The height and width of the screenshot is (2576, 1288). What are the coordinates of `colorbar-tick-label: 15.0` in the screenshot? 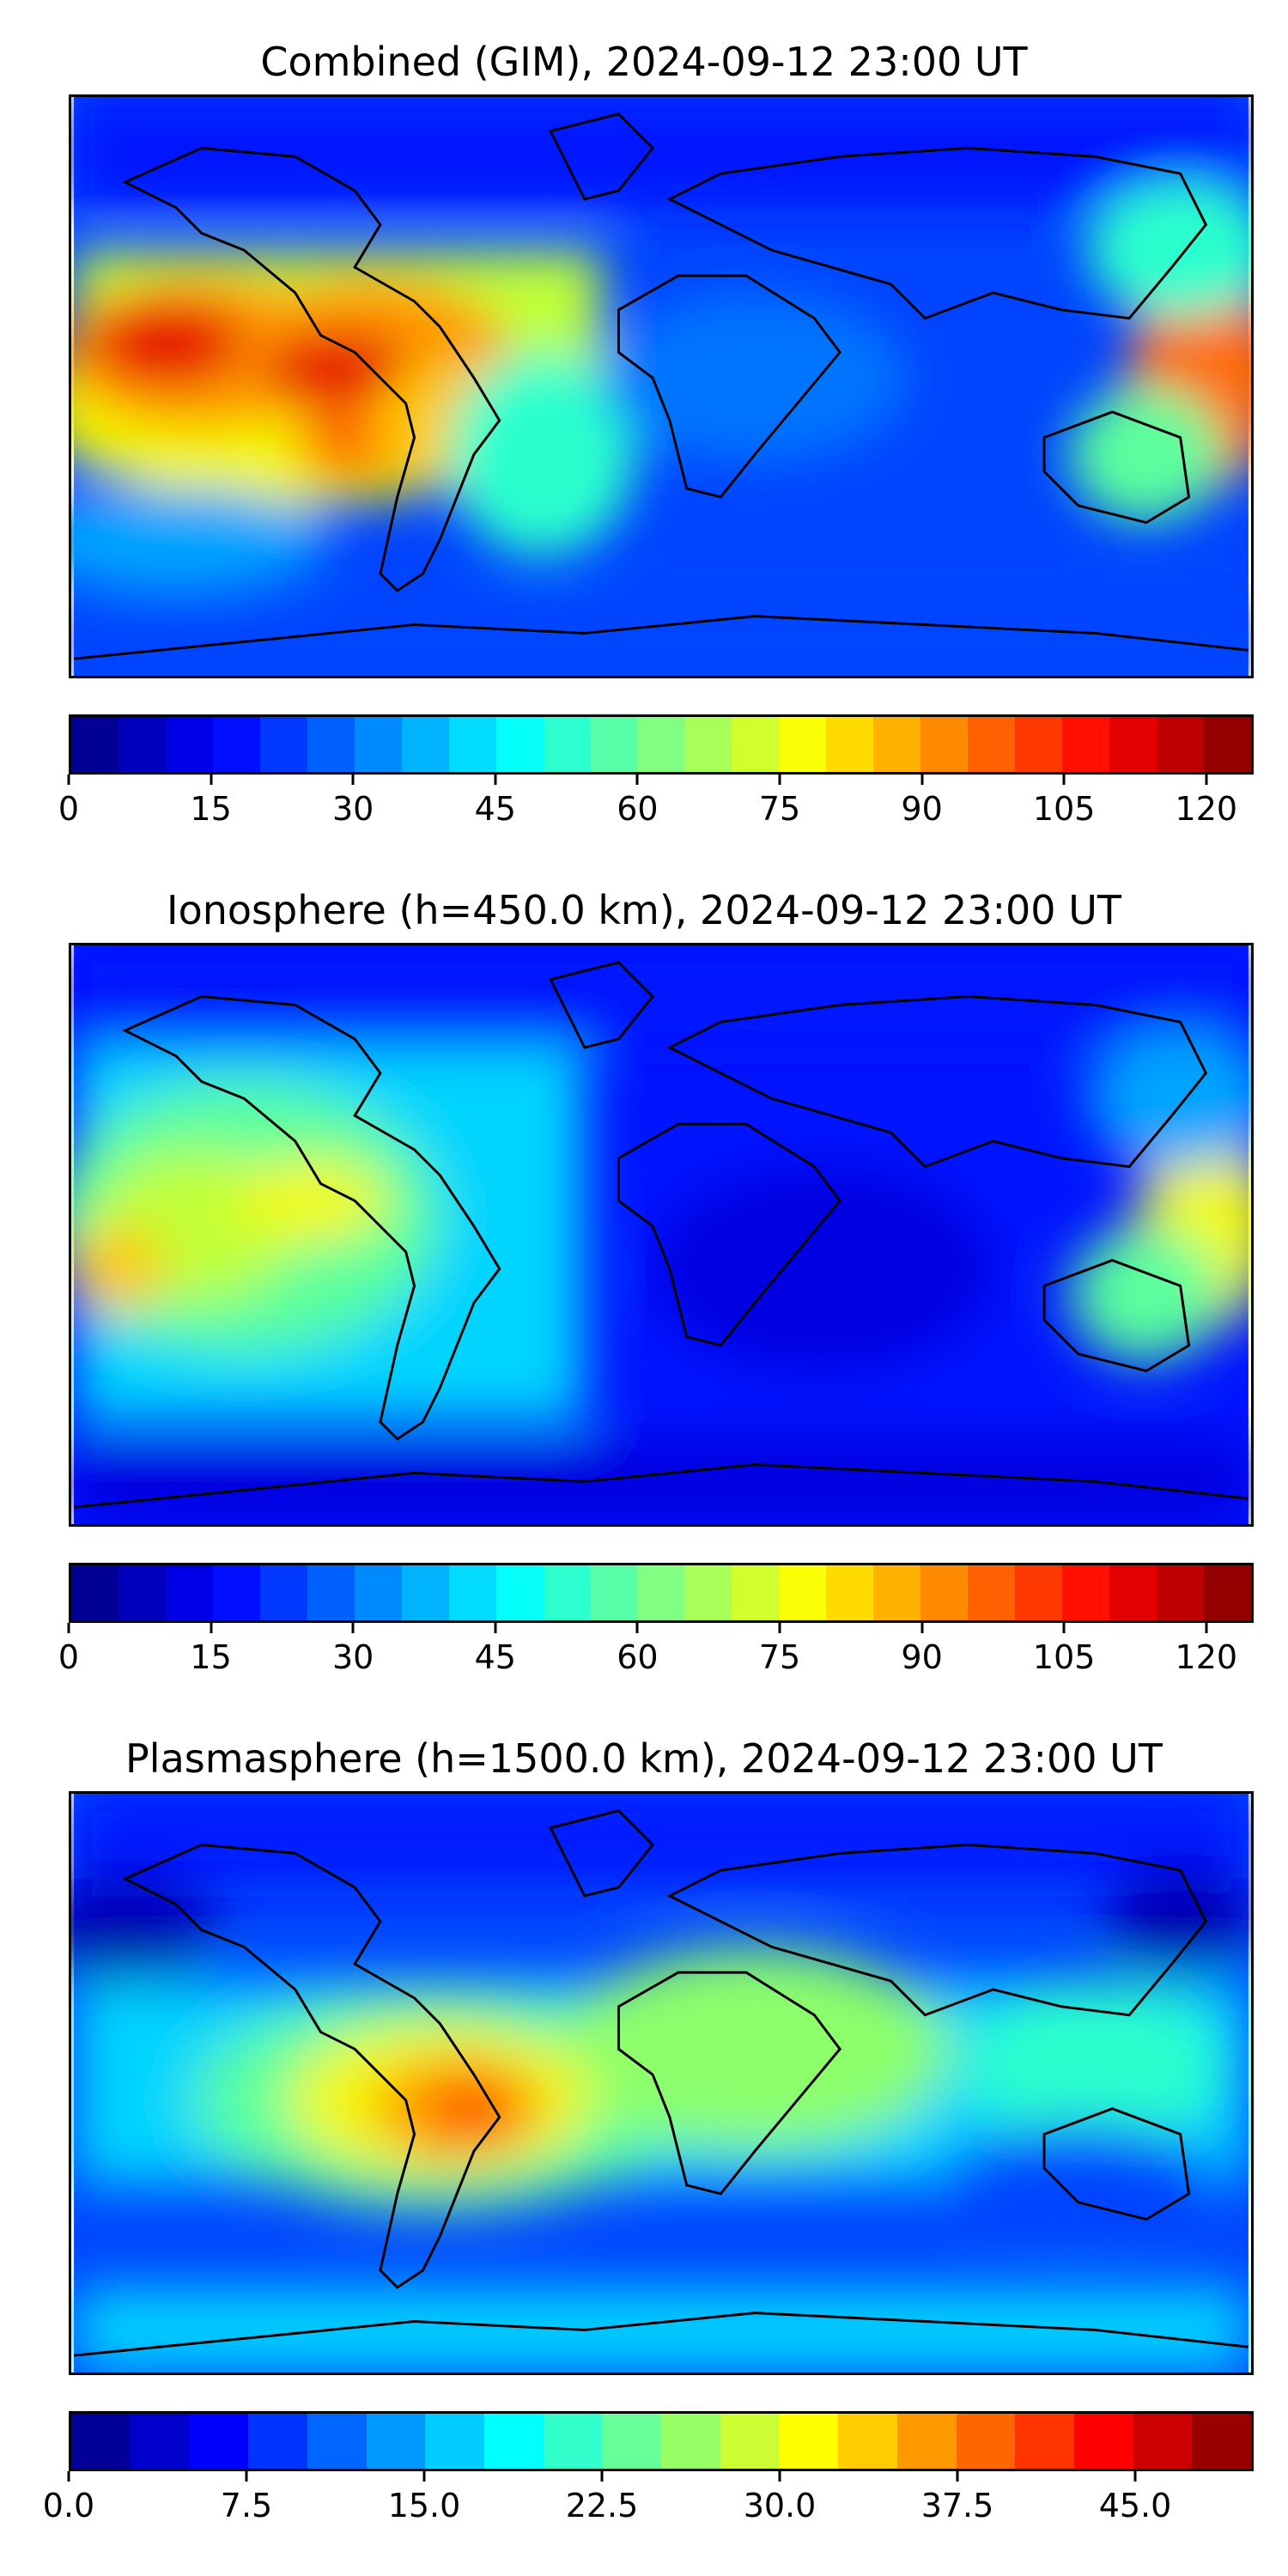 It's located at (424, 2506).